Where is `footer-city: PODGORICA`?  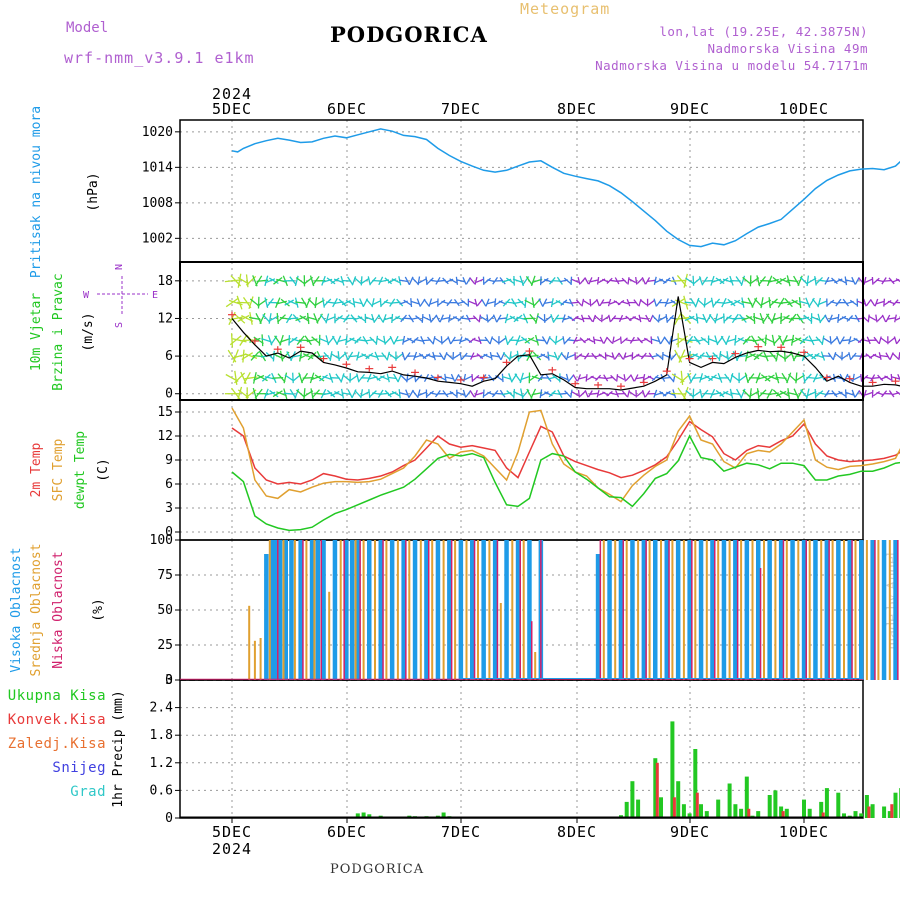 footer-city: PODGORICA is located at coordinates (377, 869).